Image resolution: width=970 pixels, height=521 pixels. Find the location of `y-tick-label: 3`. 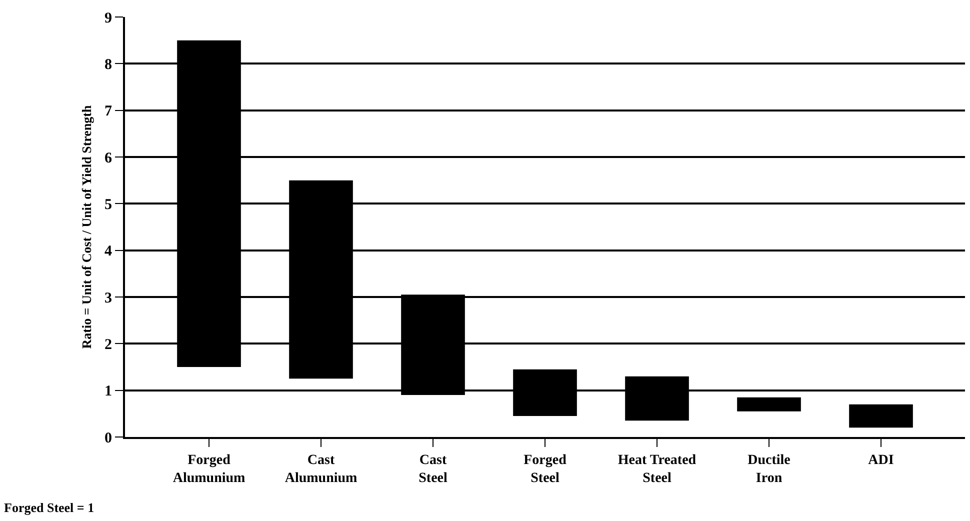

y-tick-label: 3 is located at coordinates (108, 298).